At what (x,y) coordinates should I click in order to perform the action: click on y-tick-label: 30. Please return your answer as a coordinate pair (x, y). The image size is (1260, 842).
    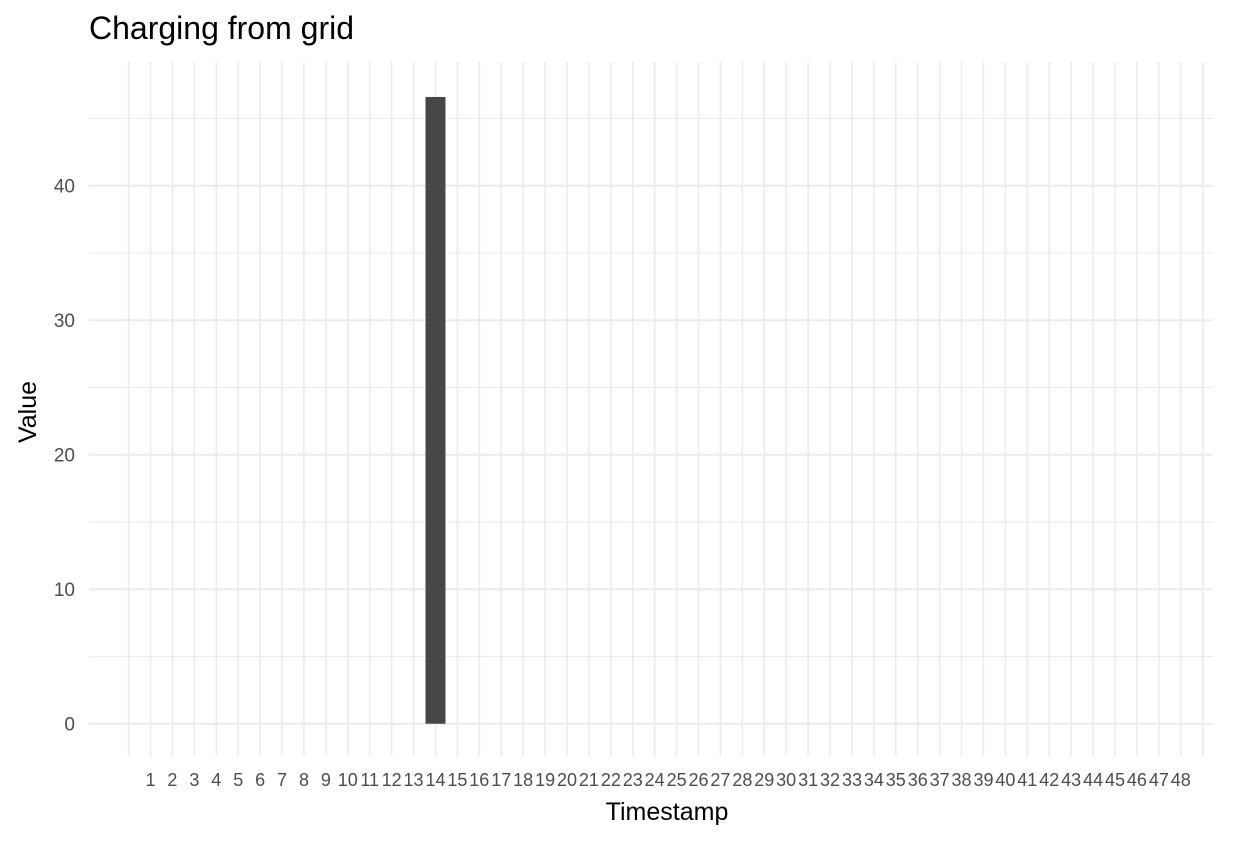
    Looking at the image, I should click on (64, 321).